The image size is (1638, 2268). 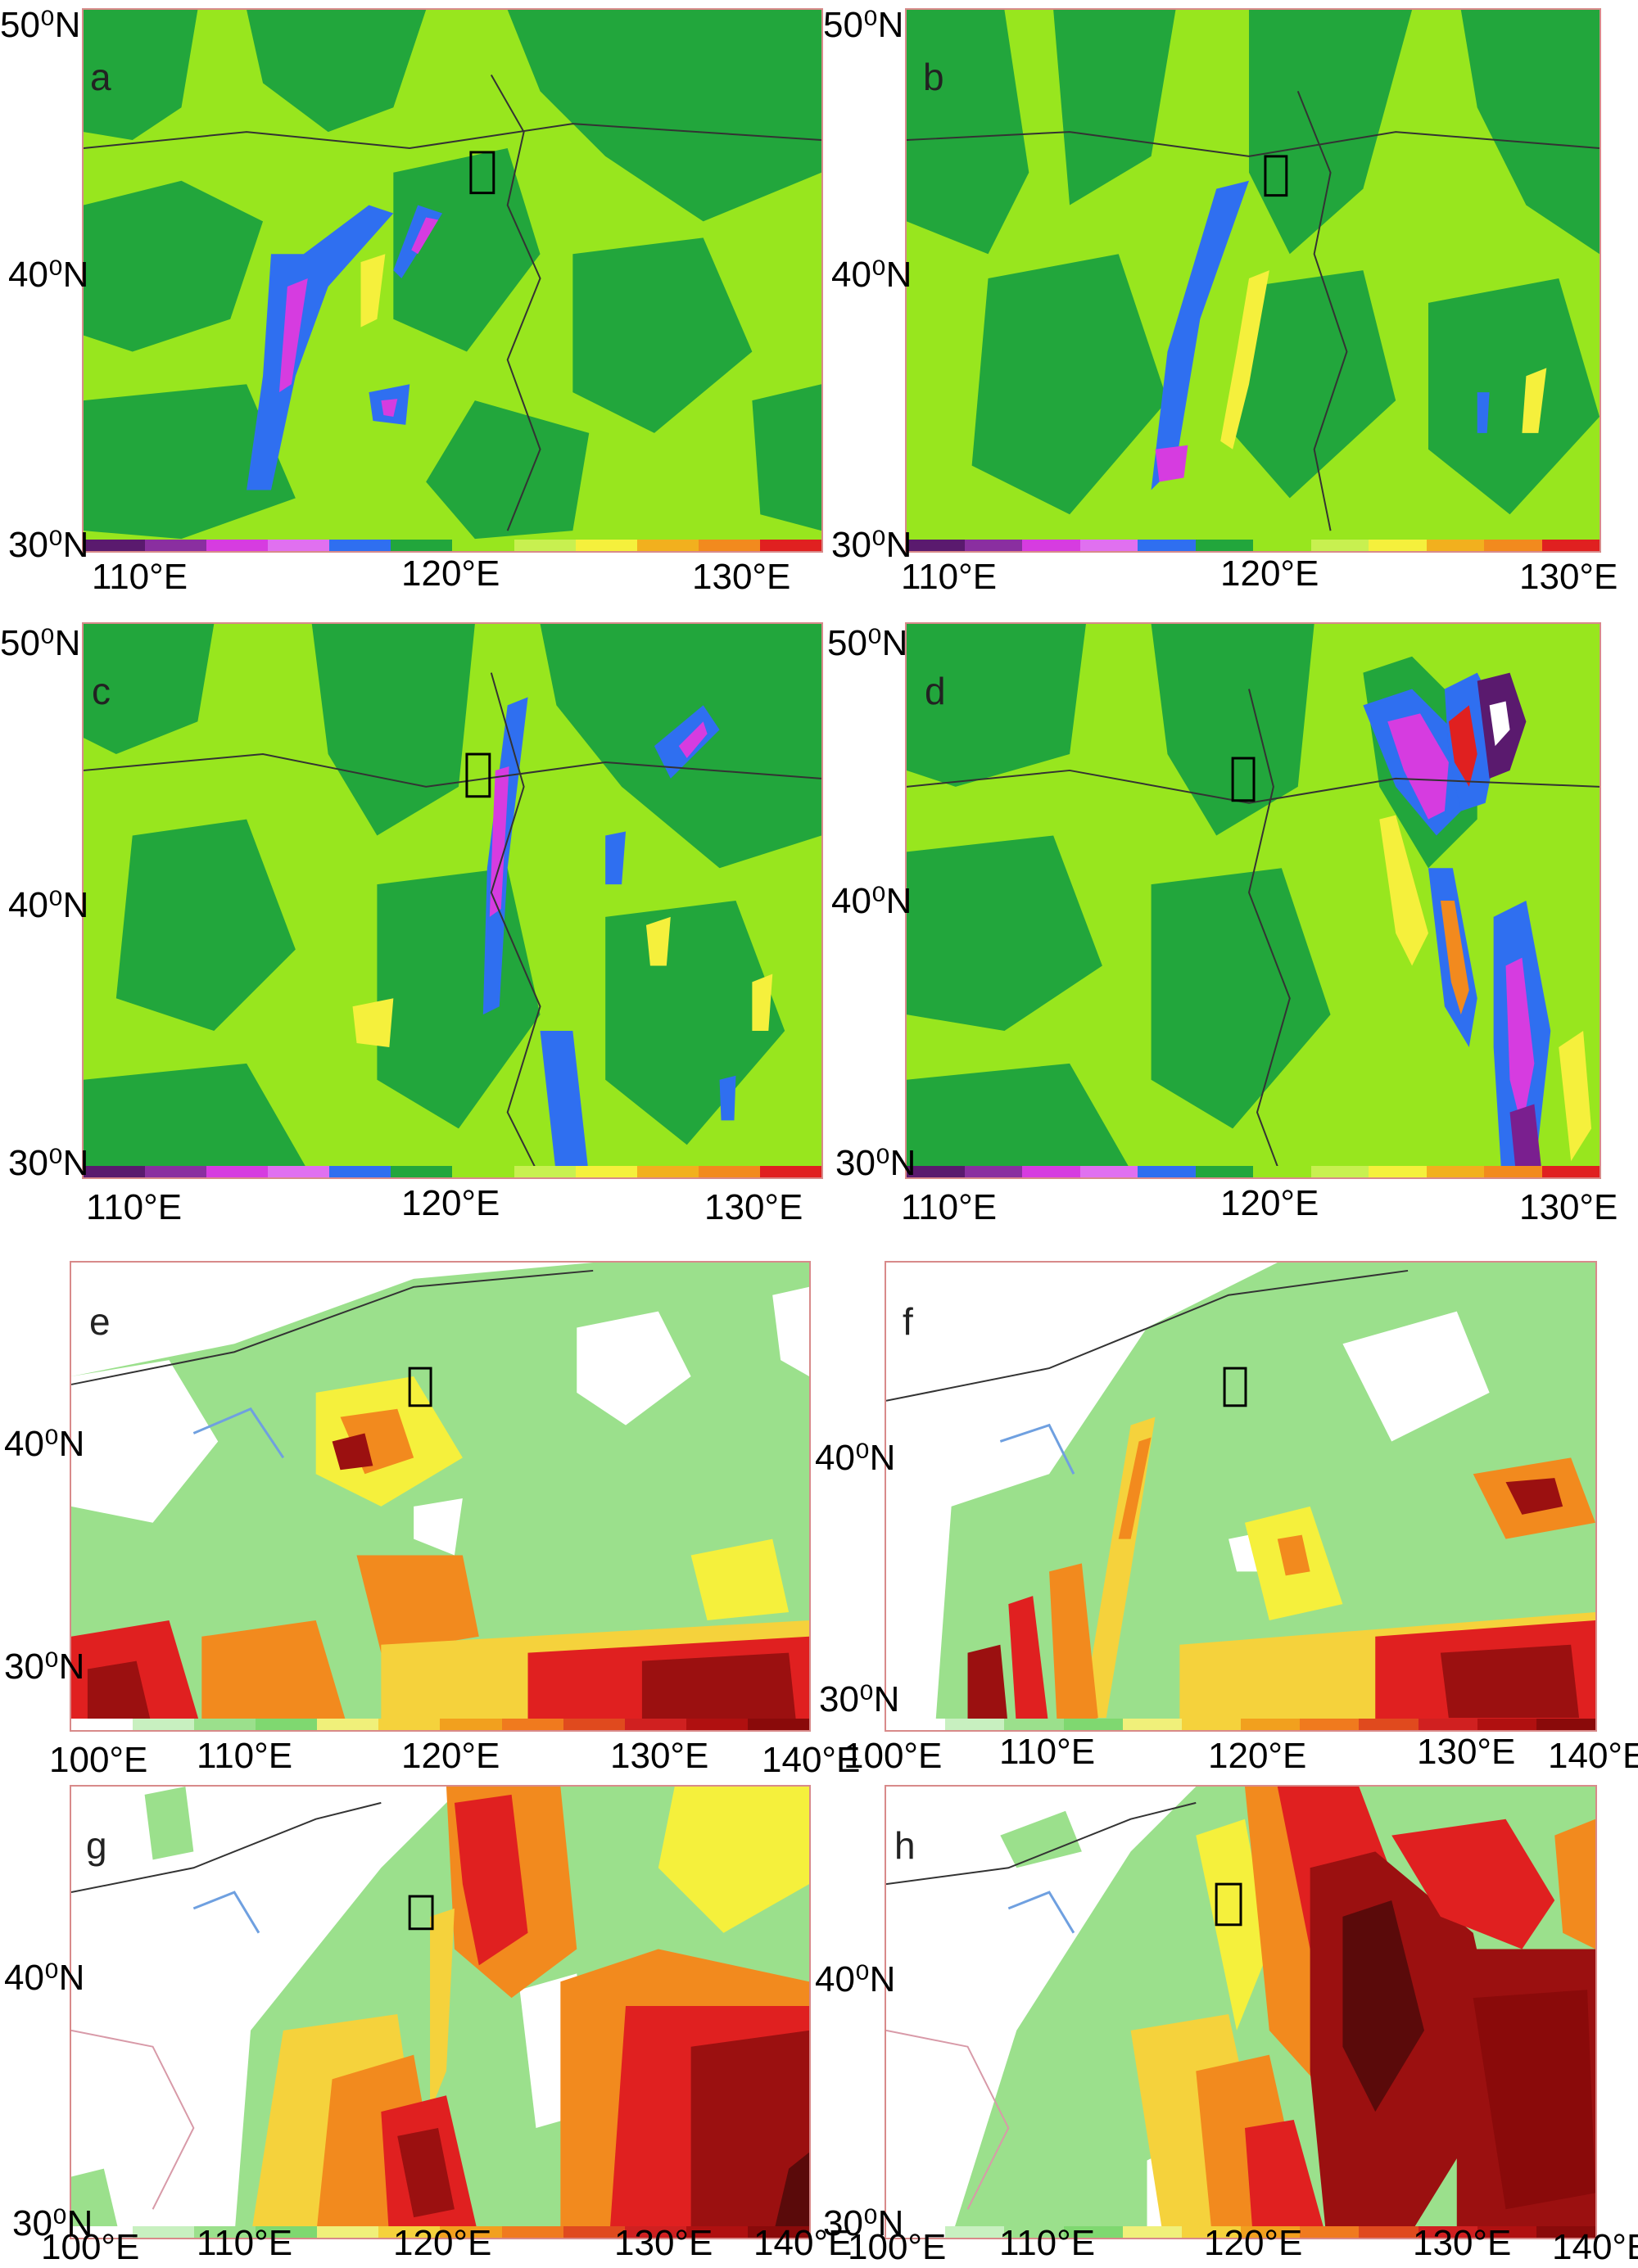 What do you see at coordinates (101, 691) in the screenshot?
I see `panel-label: c` at bounding box center [101, 691].